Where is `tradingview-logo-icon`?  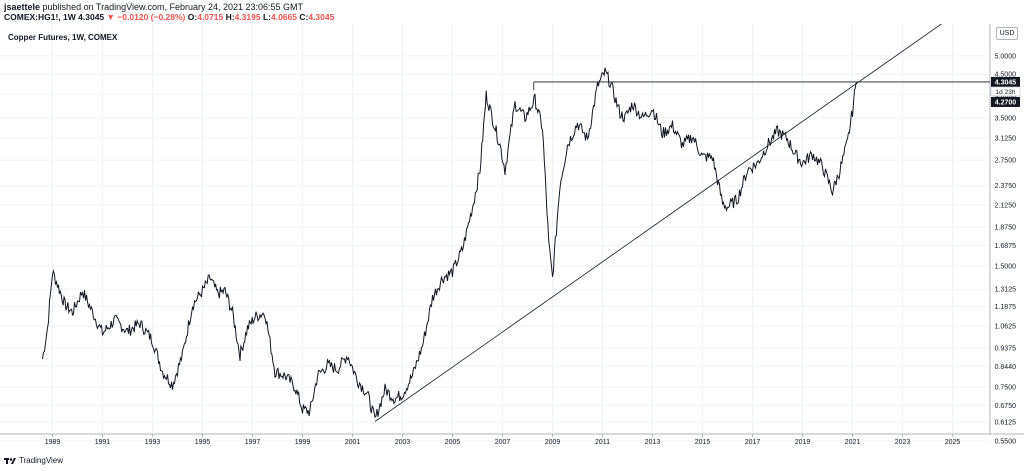 tradingview-logo-icon is located at coordinates (10, 460).